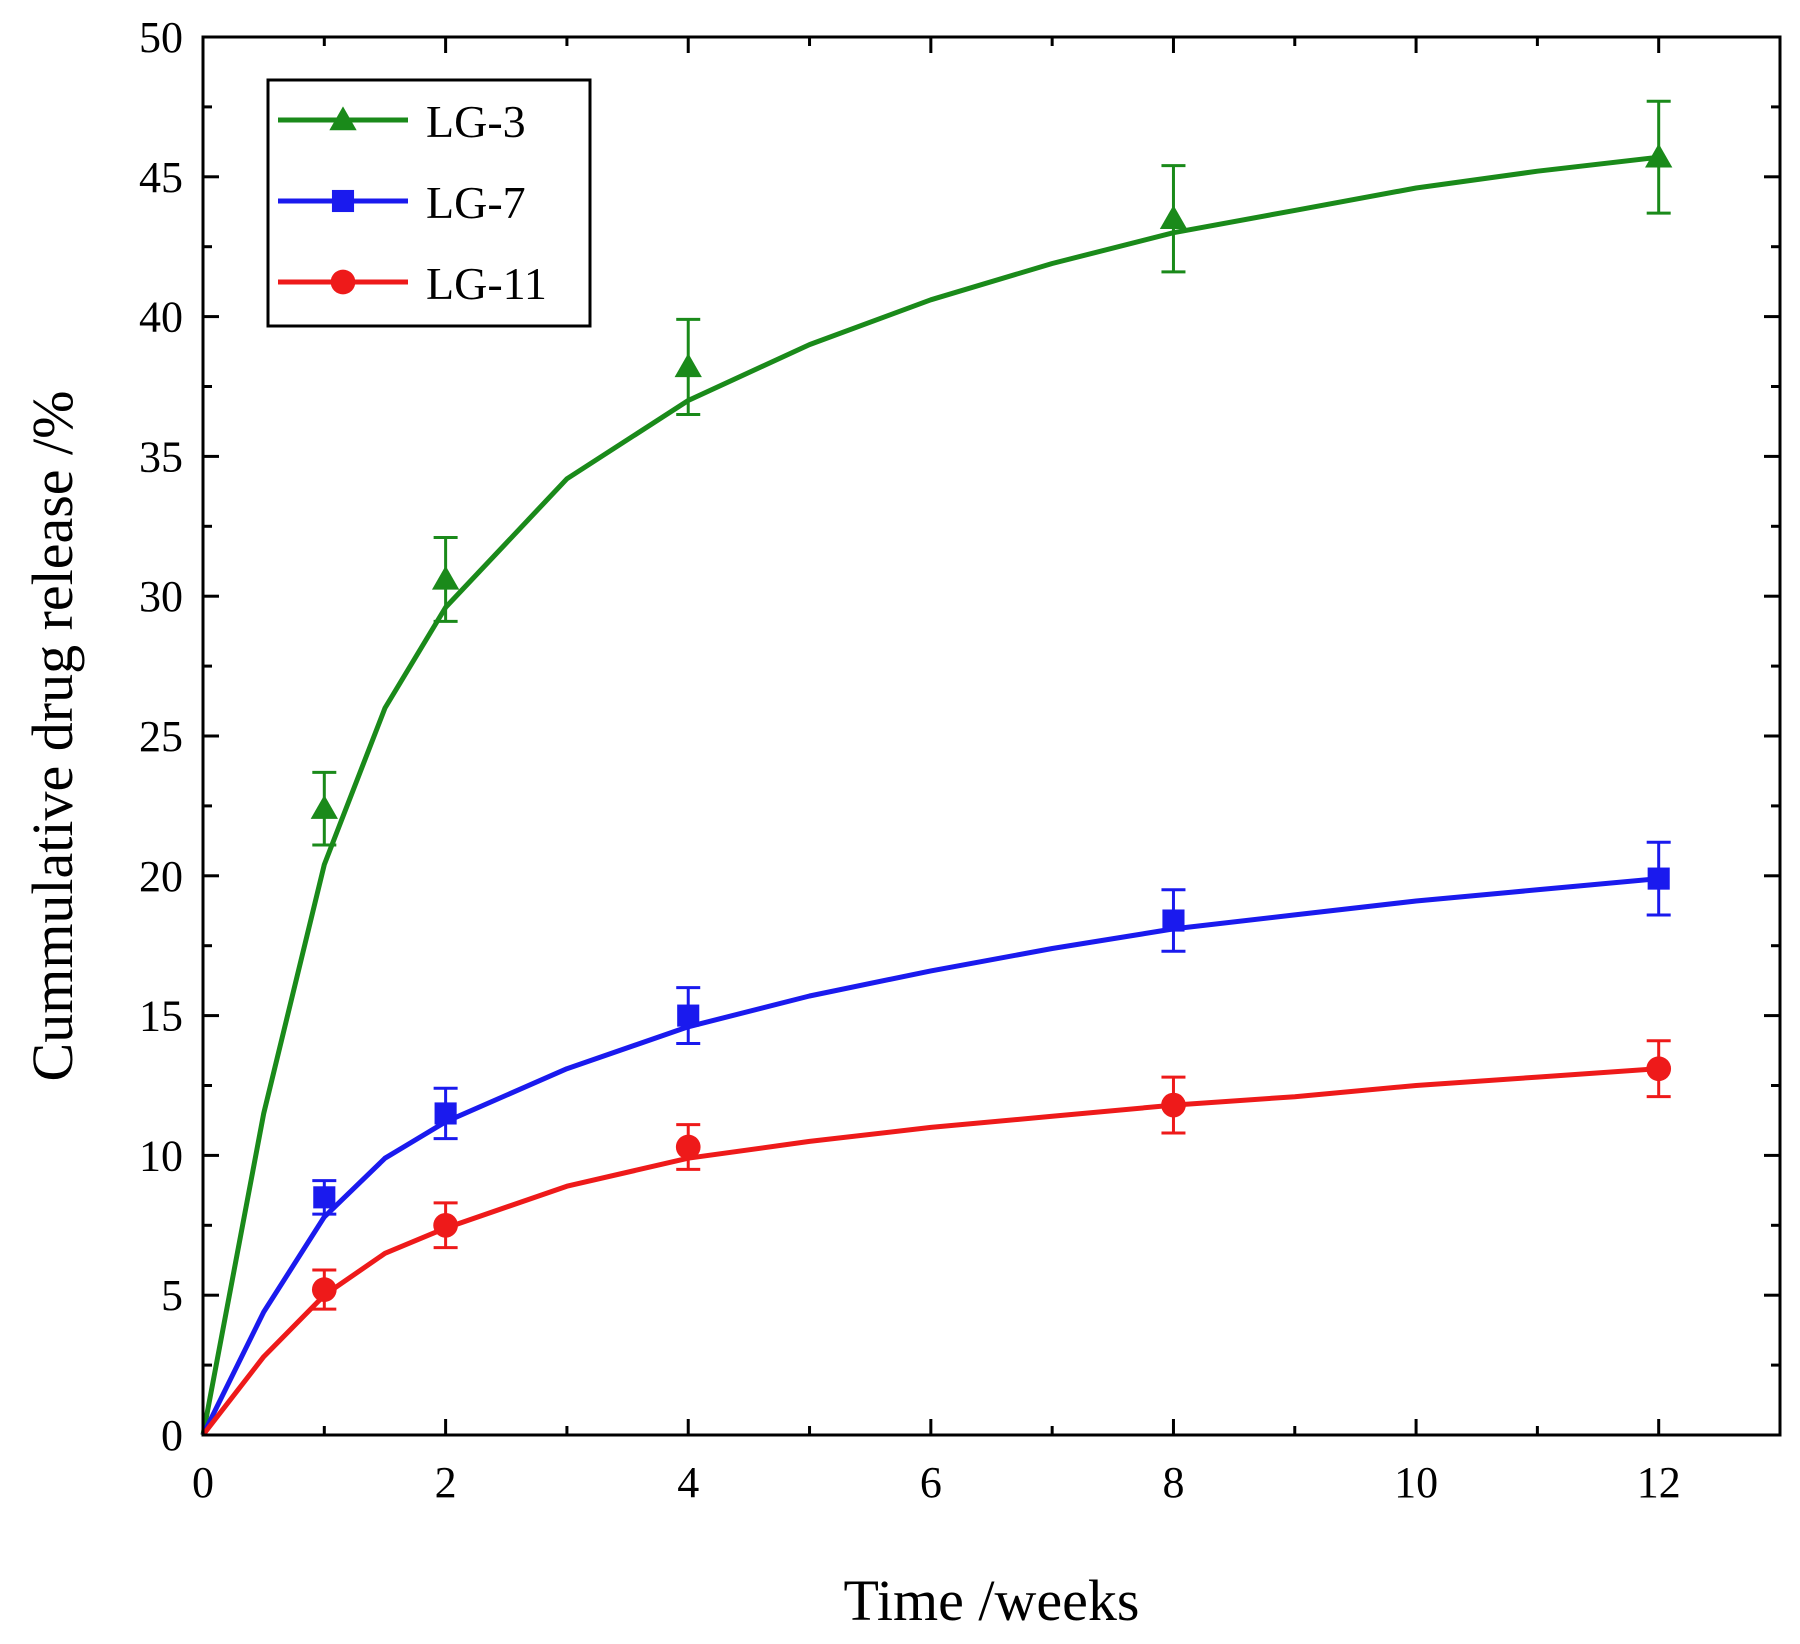 The image size is (1800, 1644). I want to click on x-axis-title: Time /weeks, so click(992, 1600).